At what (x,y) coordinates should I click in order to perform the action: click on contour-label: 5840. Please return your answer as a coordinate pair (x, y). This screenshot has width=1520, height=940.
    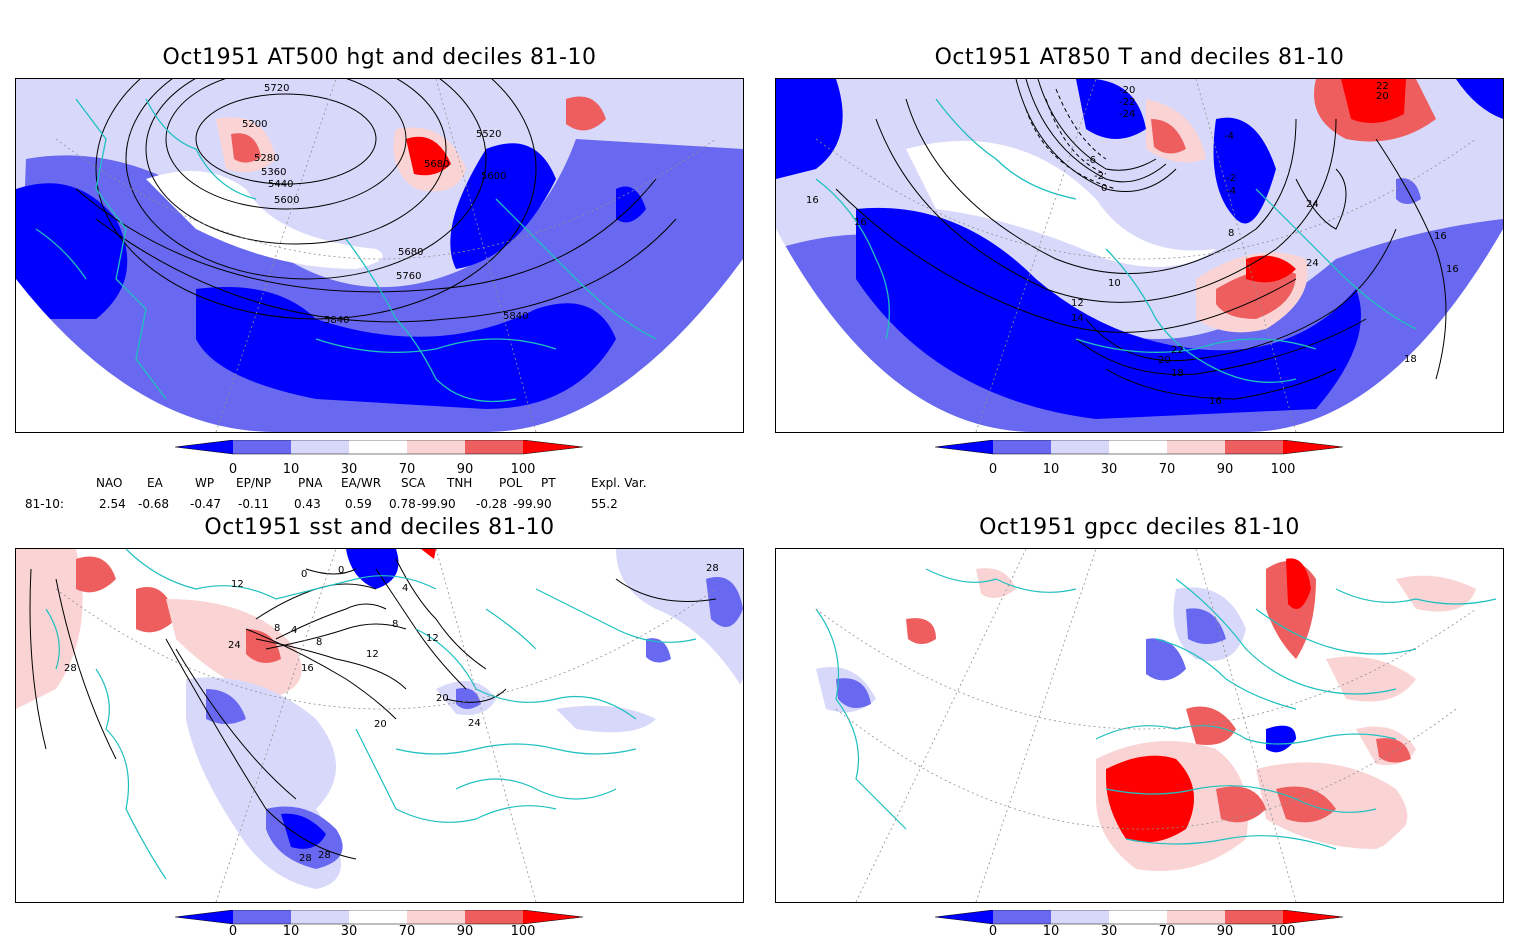
    Looking at the image, I should click on (336, 320).